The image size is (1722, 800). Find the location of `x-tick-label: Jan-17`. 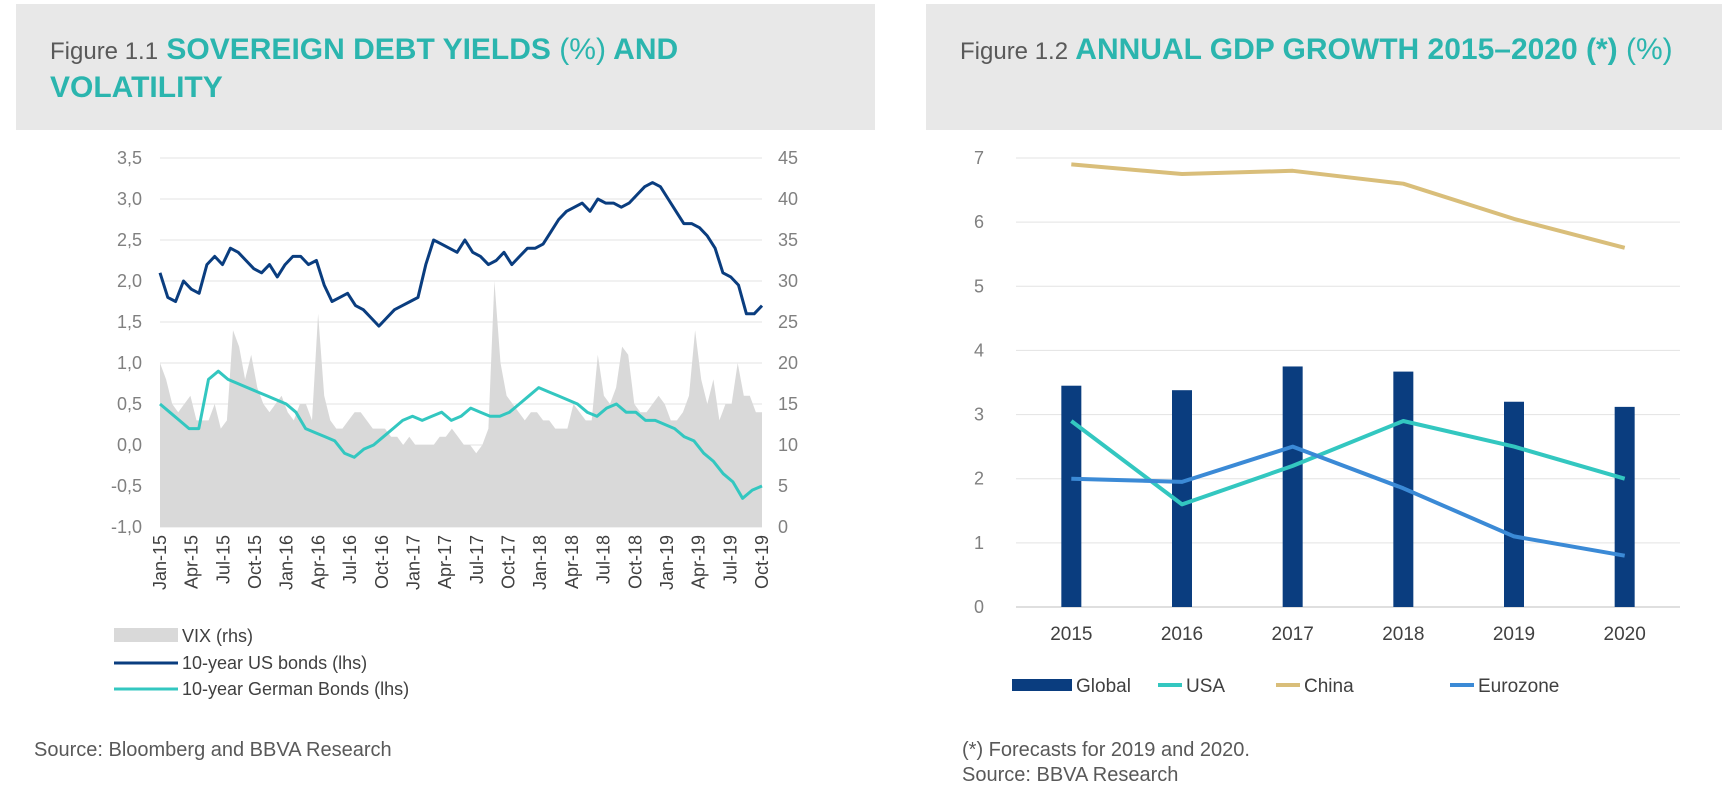

x-tick-label: Jan-17 is located at coordinates (413, 562).